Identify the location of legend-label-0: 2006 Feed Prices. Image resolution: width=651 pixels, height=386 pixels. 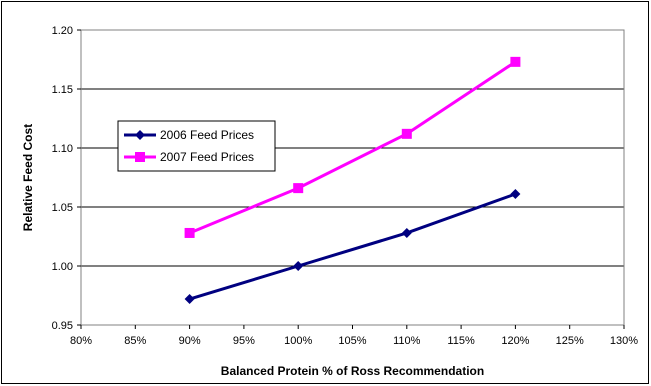
(207, 135).